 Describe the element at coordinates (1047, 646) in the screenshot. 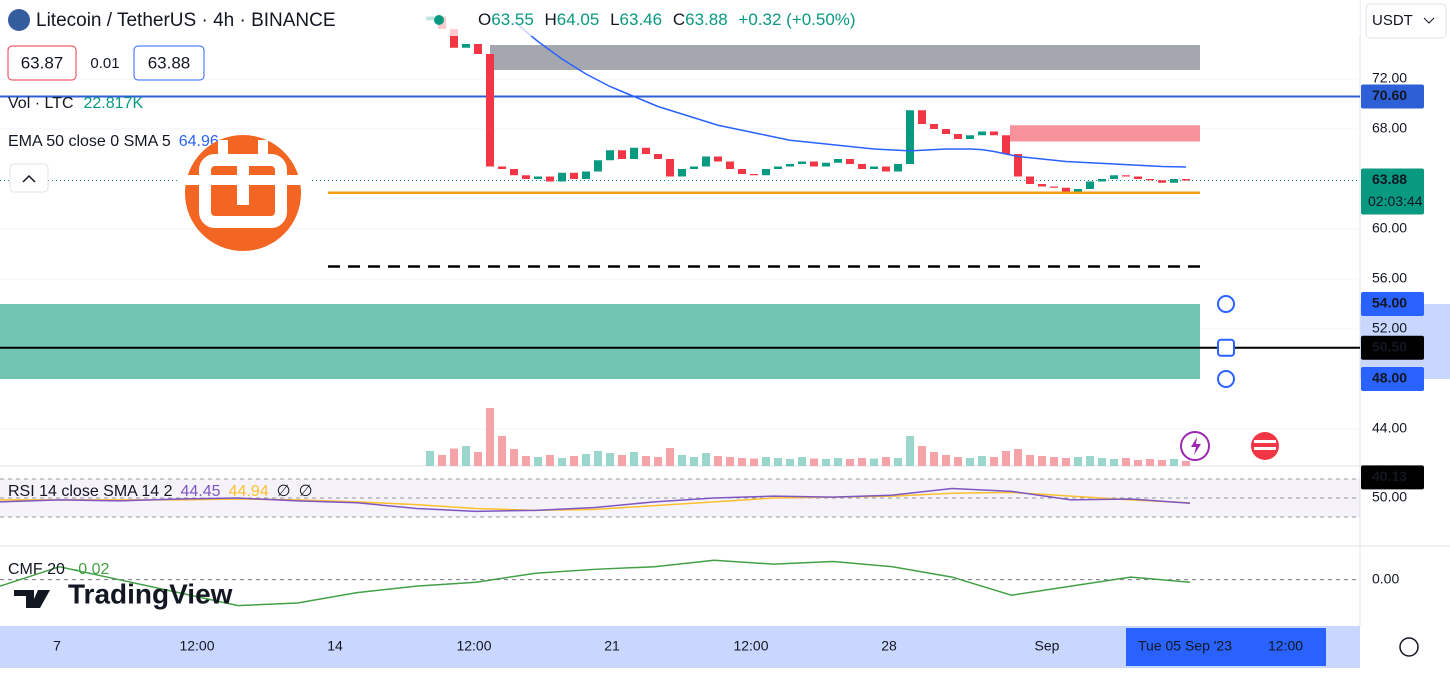

I see `time-label: Sep` at that location.